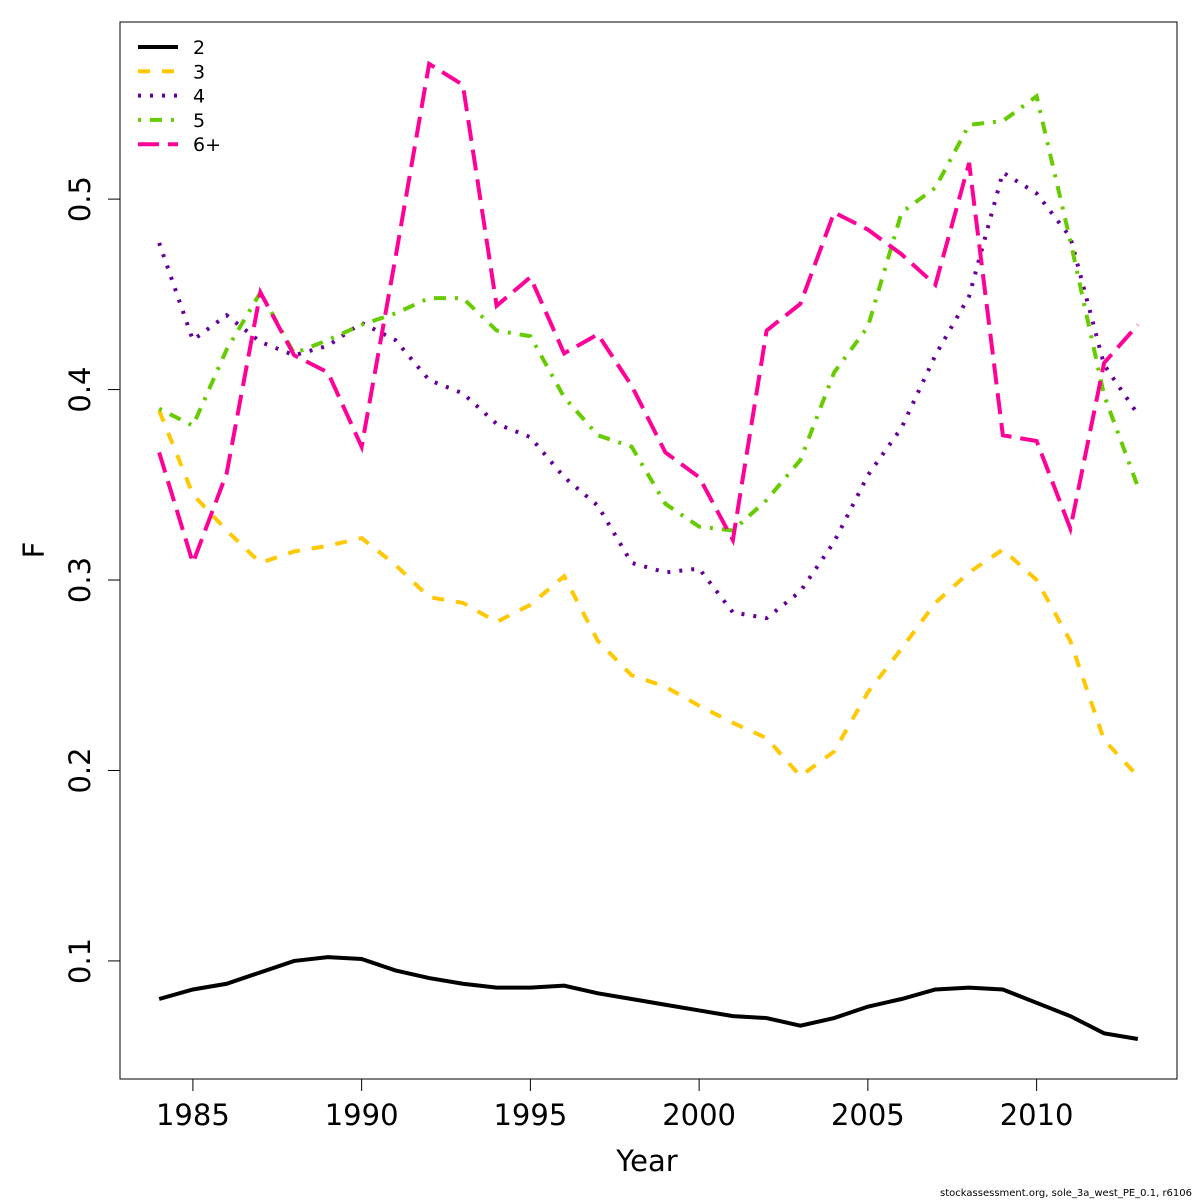 This screenshot has width=1200, height=1200. I want to click on y-tick-label: 0.4, so click(80, 390).